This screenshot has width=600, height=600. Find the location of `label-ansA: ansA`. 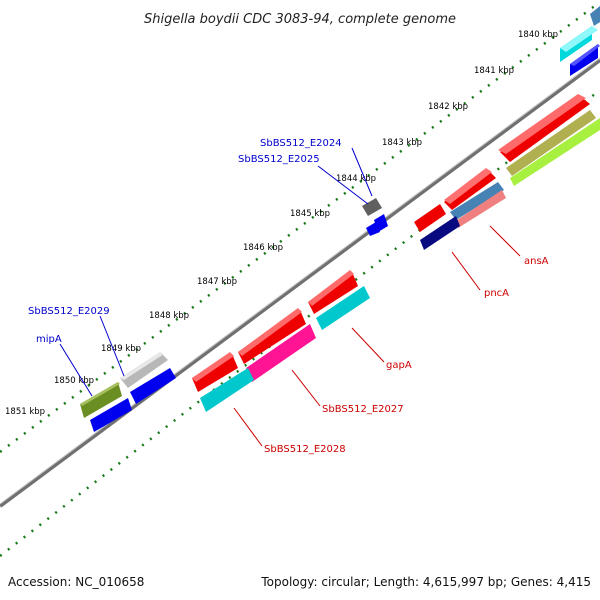

label-ansA: ansA is located at coordinates (536, 261).